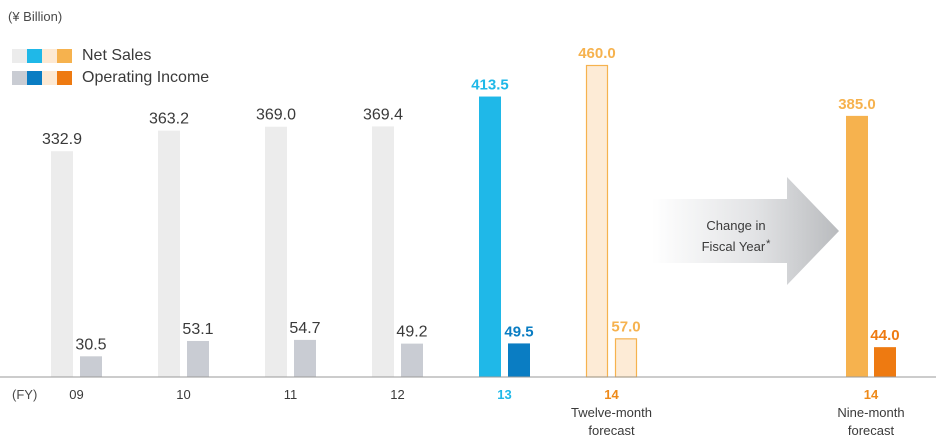  Describe the element at coordinates (857, 246) in the screenshot. I see `bar-net-sales-14-nine` at that location.